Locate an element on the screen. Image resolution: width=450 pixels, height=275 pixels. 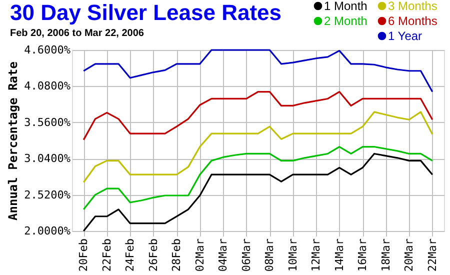
y-tick-label: 2.5200% is located at coordinates (47, 195).